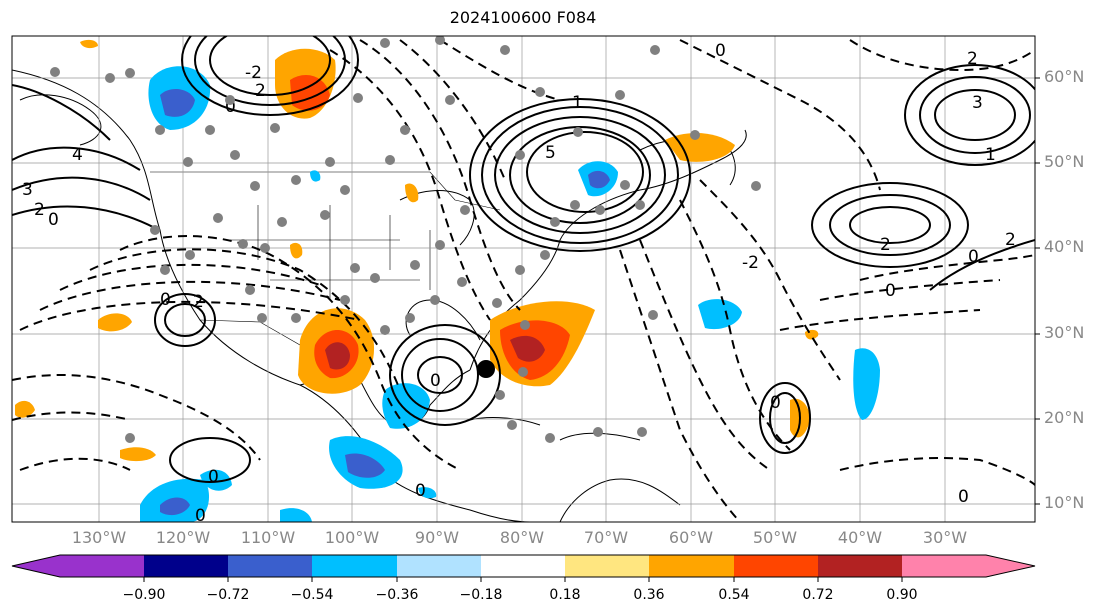 This screenshot has height=615, width=1105. What do you see at coordinates (183, 537) in the screenshot?
I see `lon-label: 120°W` at bounding box center [183, 537].